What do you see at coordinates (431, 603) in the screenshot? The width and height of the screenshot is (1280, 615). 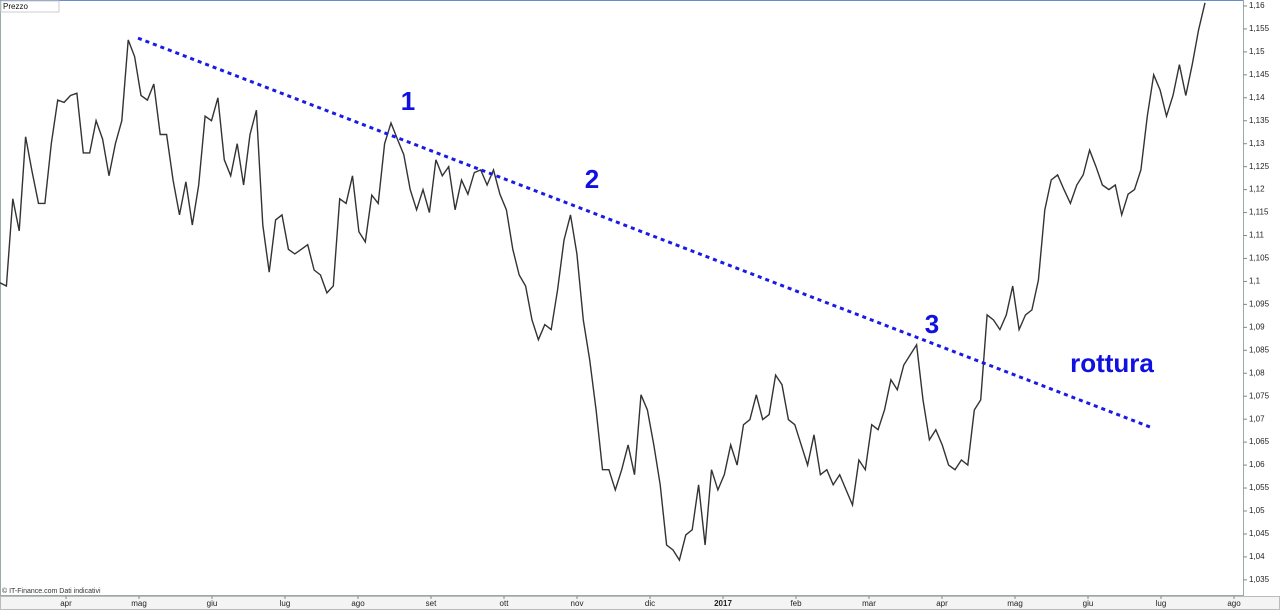 I see `x-tick-label: set` at bounding box center [431, 603].